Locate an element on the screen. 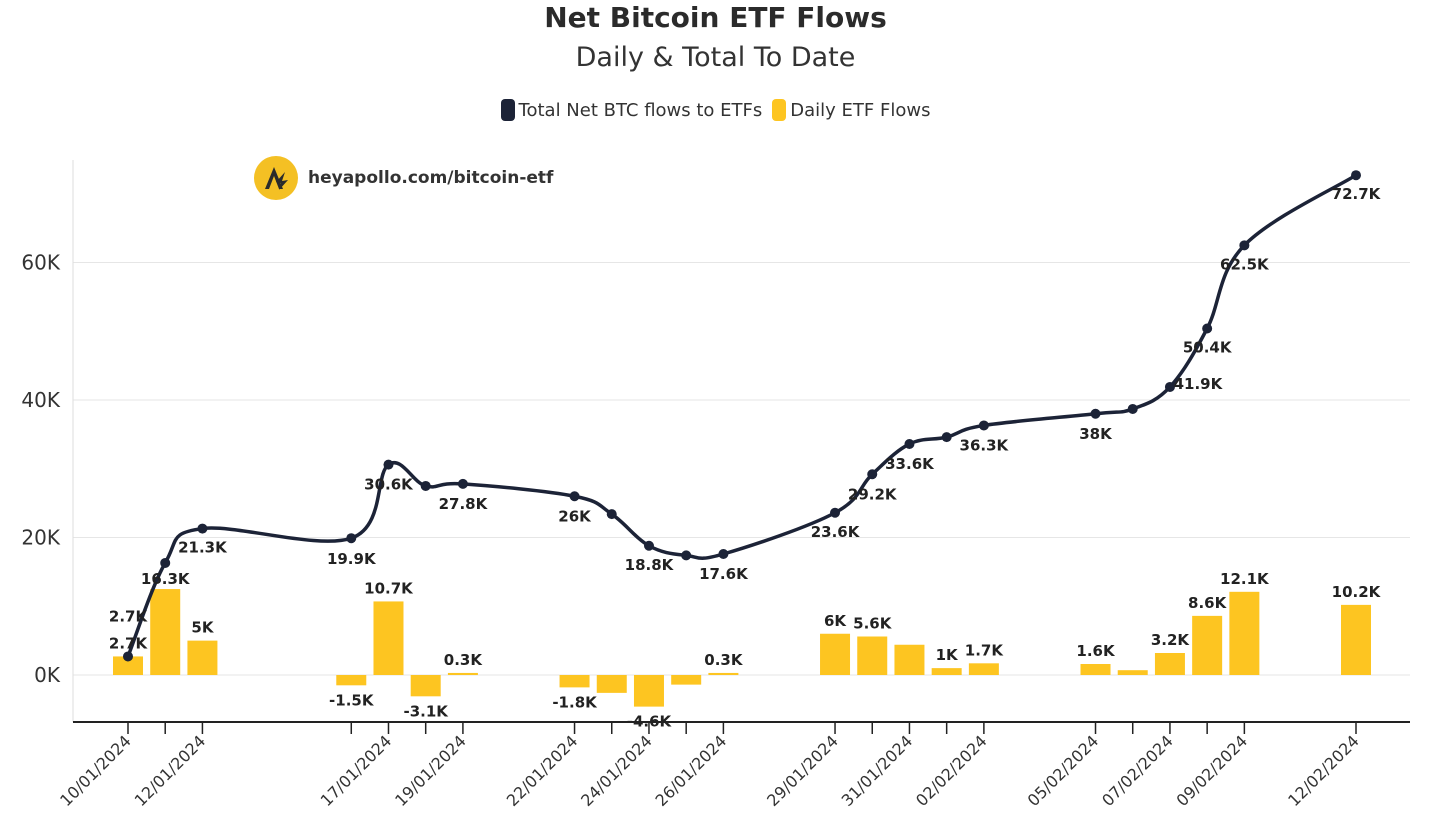 The image size is (1431, 830). daily-flow-label: 3.2K is located at coordinates (1171, 640).